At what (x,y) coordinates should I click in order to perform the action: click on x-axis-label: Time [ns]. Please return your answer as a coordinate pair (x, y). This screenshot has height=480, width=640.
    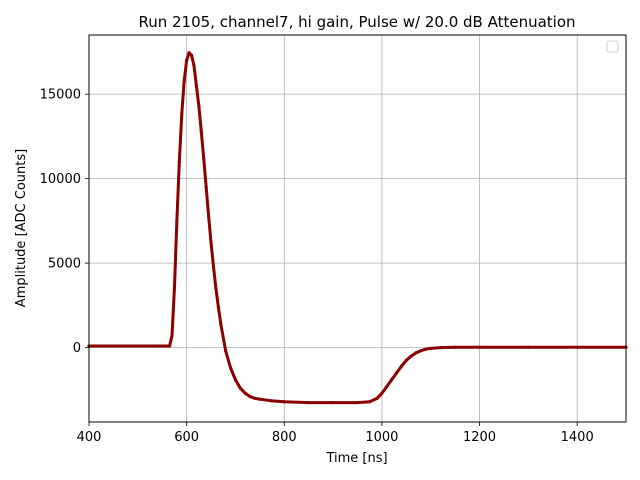
    Looking at the image, I should click on (356, 458).